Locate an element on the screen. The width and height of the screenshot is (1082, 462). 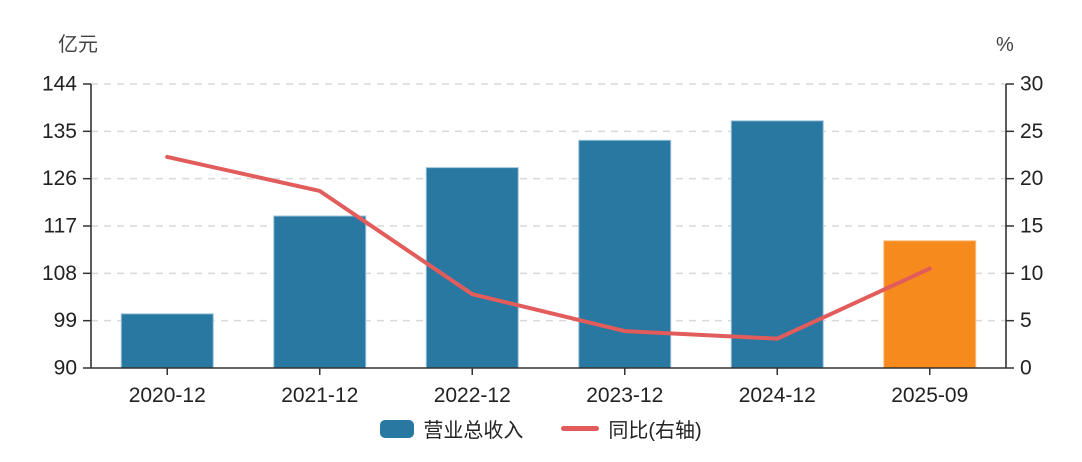
right-axis-tick-label: 0 is located at coordinates (1026, 368).